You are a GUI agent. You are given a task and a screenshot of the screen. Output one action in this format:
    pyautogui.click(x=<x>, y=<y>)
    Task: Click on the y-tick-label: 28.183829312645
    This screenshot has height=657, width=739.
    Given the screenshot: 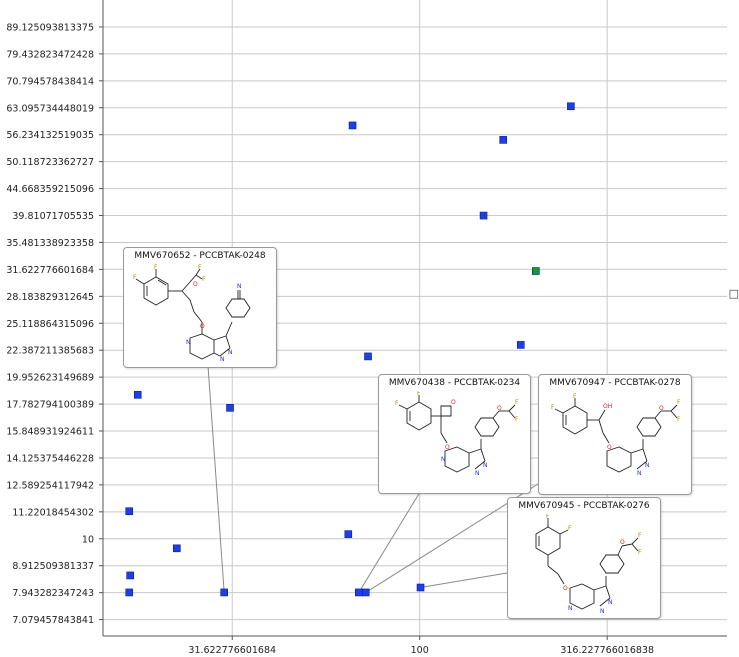 What is the action you would take?
    pyautogui.click(x=50, y=297)
    